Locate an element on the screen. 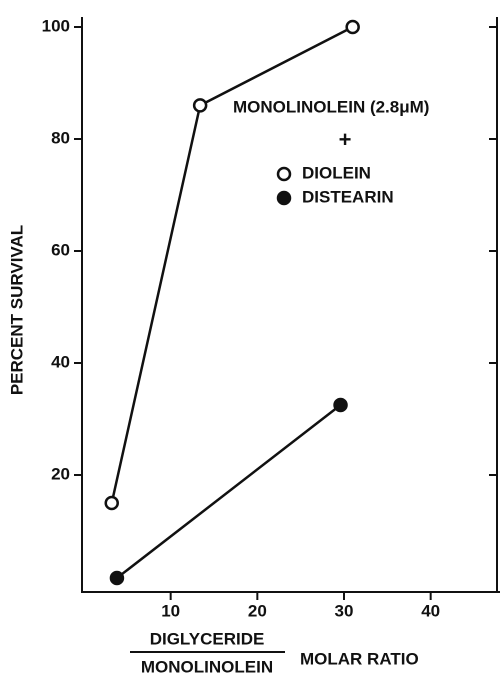 The height and width of the screenshot is (685, 503). y-tick-label: 80 is located at coordinates (60, 137).